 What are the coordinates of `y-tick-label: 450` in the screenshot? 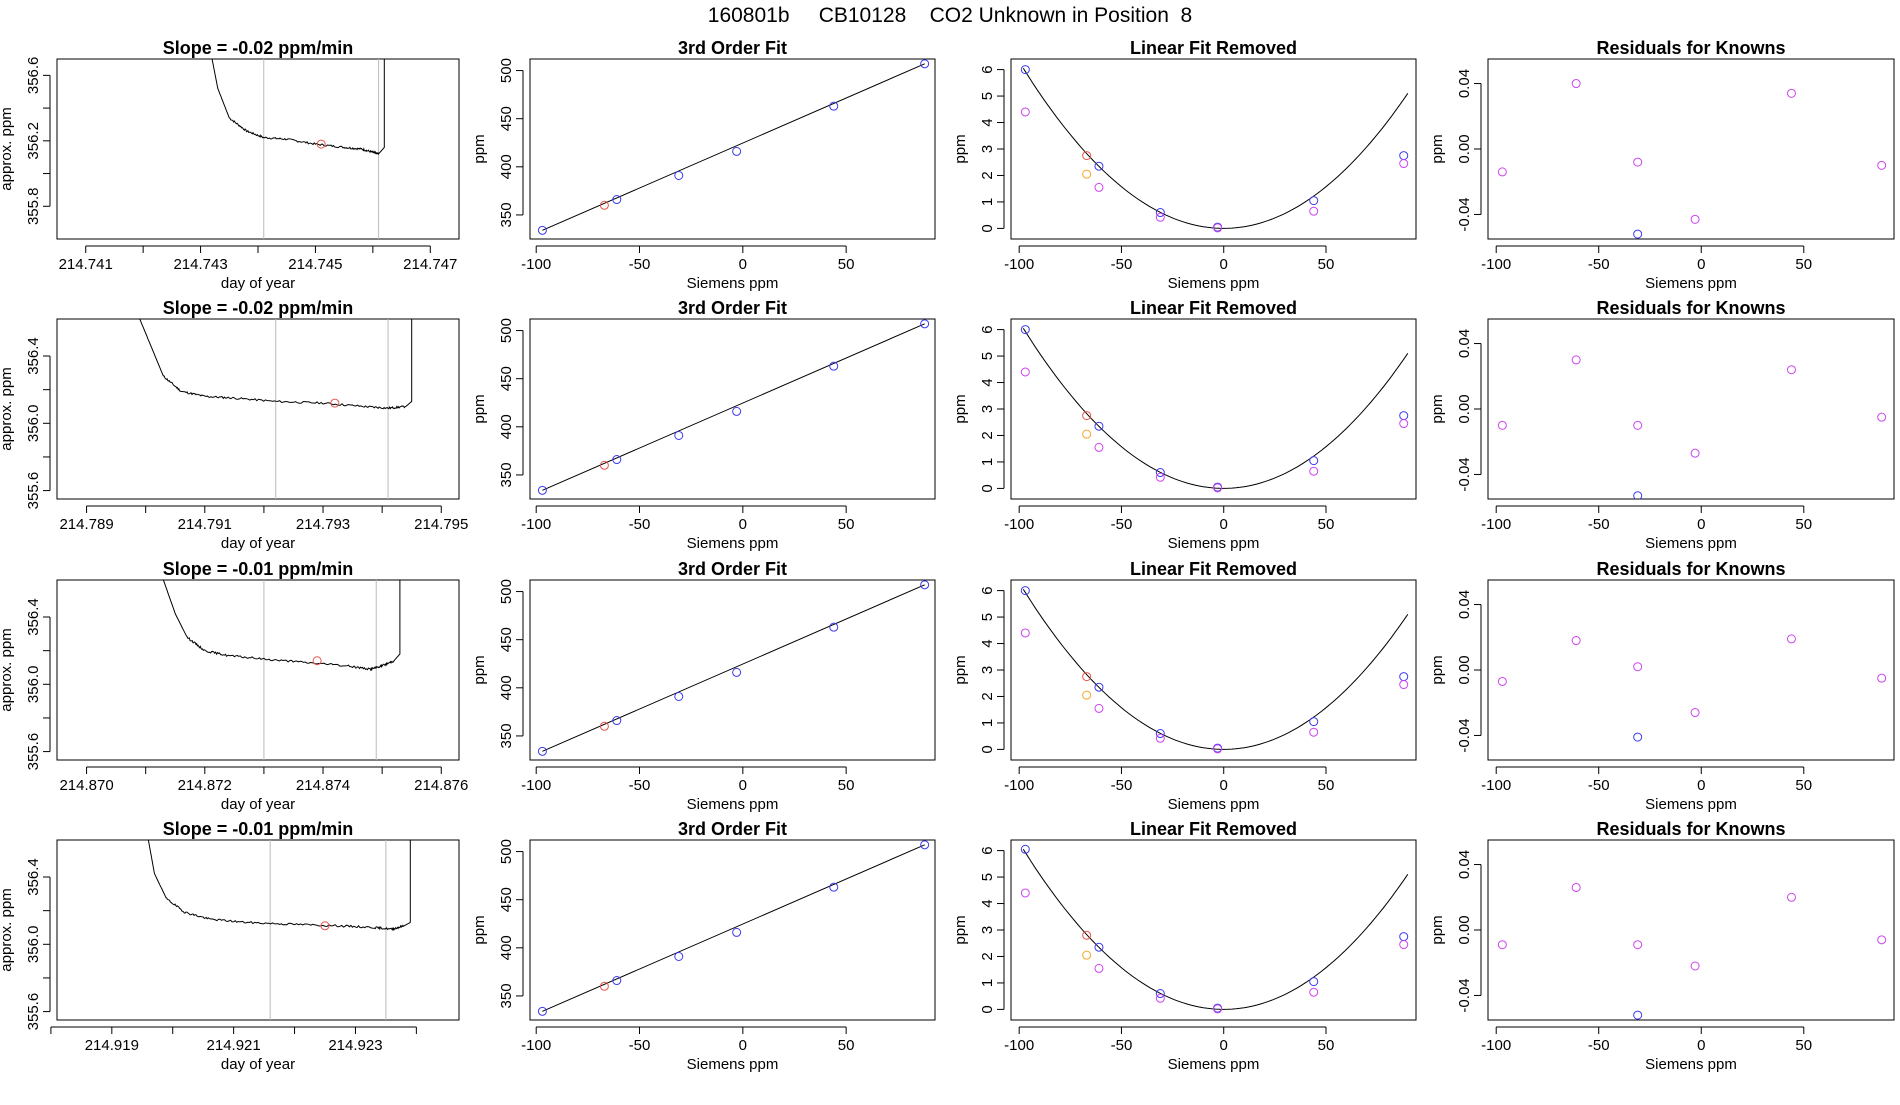 It's located at (506, 118).